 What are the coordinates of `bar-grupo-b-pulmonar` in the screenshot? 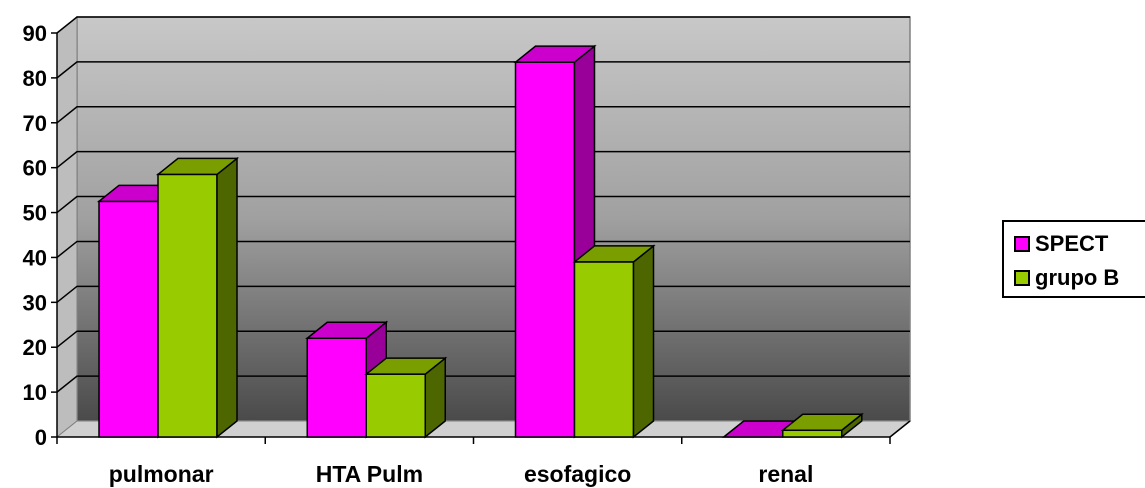 It's located at (197, 297).